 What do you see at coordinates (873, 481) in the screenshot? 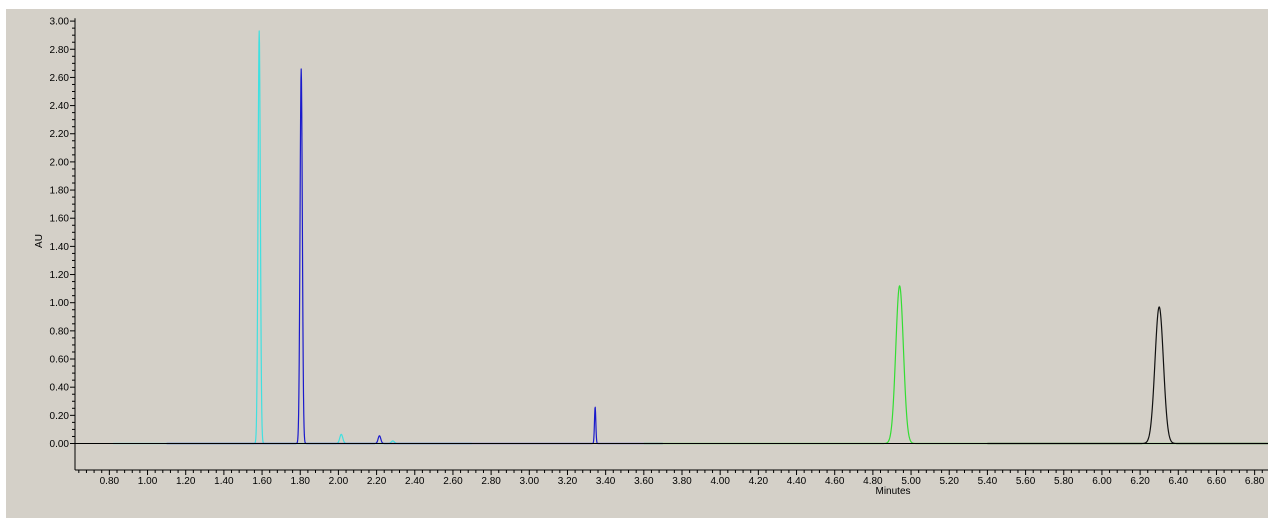
I see `x-tick-label: 4.80` at bounding box center [873, 481].